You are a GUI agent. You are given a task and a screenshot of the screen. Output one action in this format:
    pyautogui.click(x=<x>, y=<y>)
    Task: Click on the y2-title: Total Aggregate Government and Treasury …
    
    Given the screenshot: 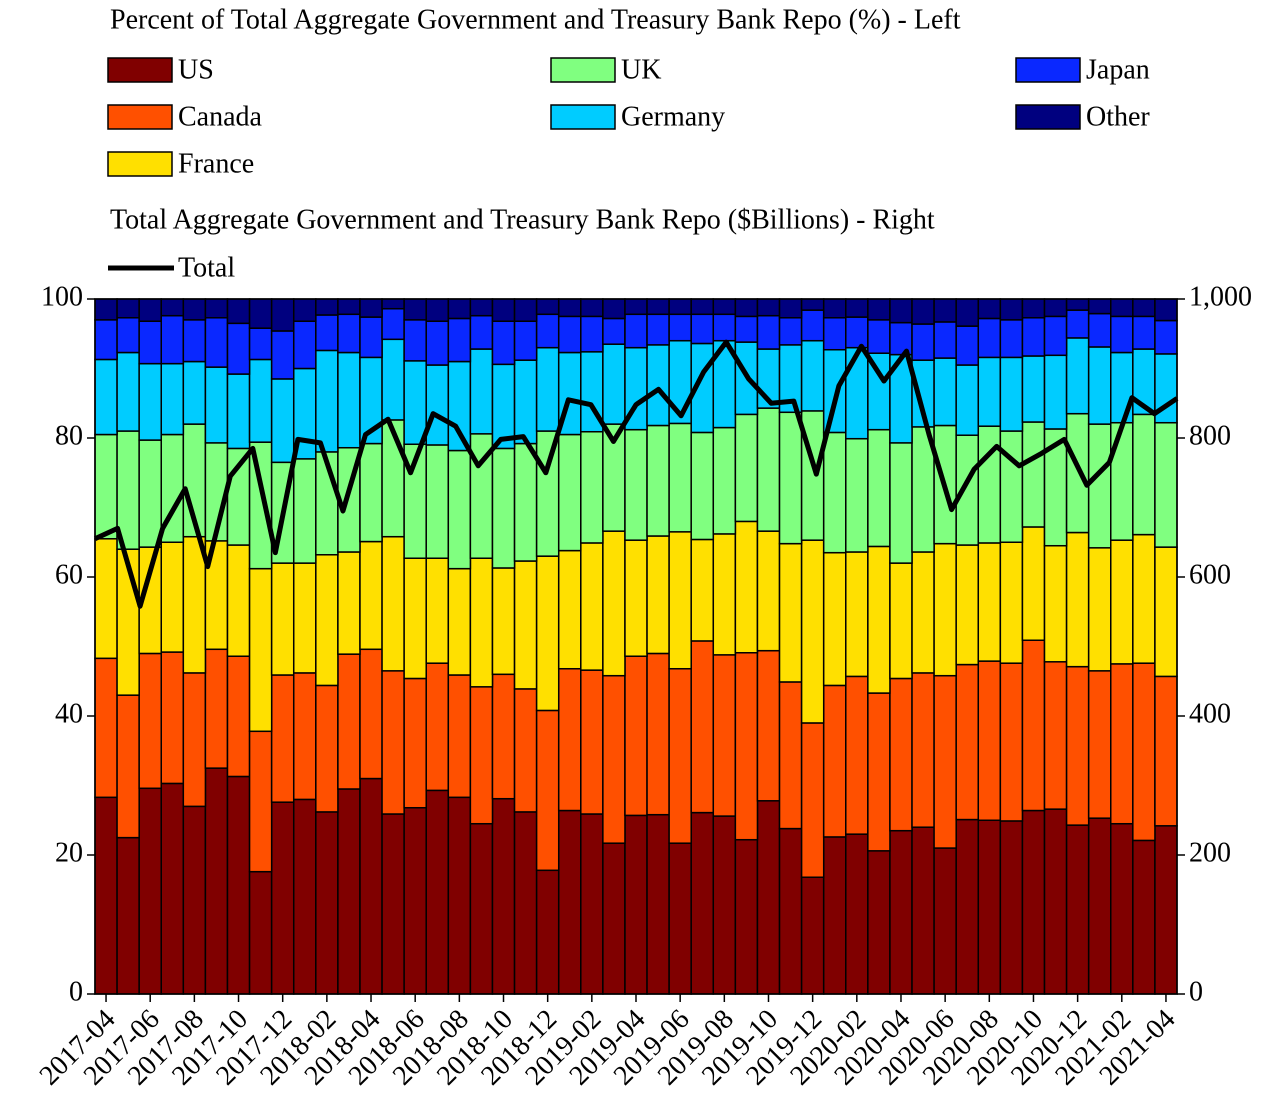 What is the action you would take?
    pyautogui.click(x=522, y=219)
    